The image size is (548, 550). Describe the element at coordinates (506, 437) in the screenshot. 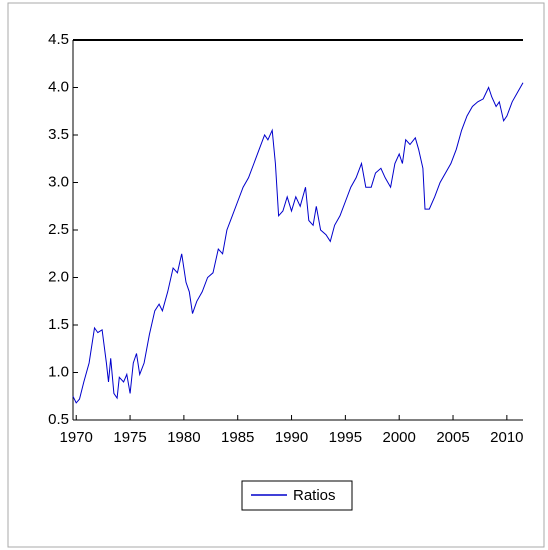

I see `x-tick-label: 2010` at that location.